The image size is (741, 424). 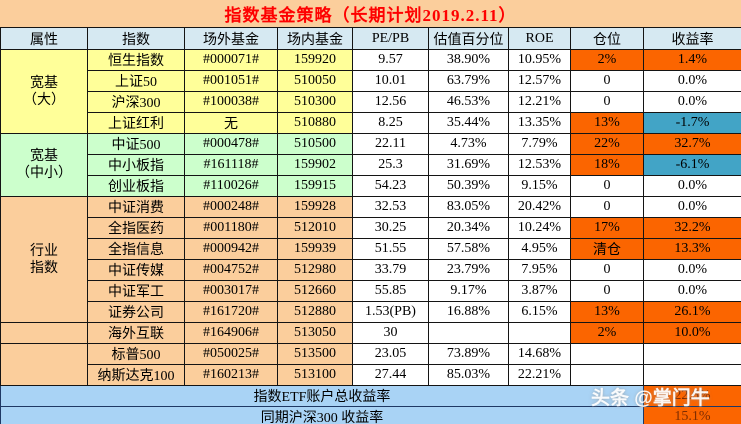 I want to click on index-name-cell: 上证50, so click(x=136, y=81).